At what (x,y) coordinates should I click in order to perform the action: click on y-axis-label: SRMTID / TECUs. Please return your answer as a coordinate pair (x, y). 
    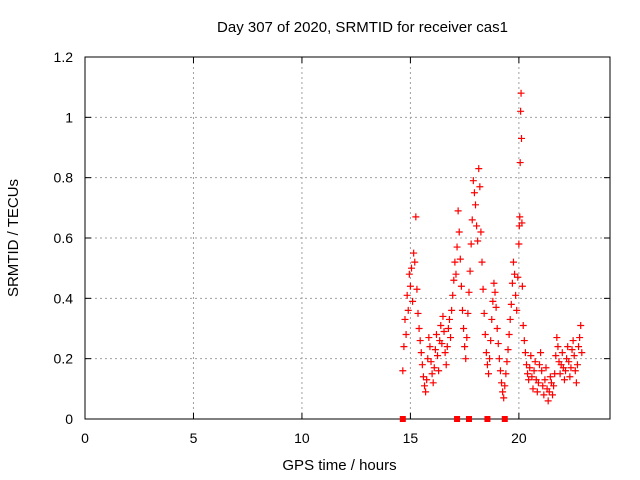
    Looking at the image, I should click on (13, 238).